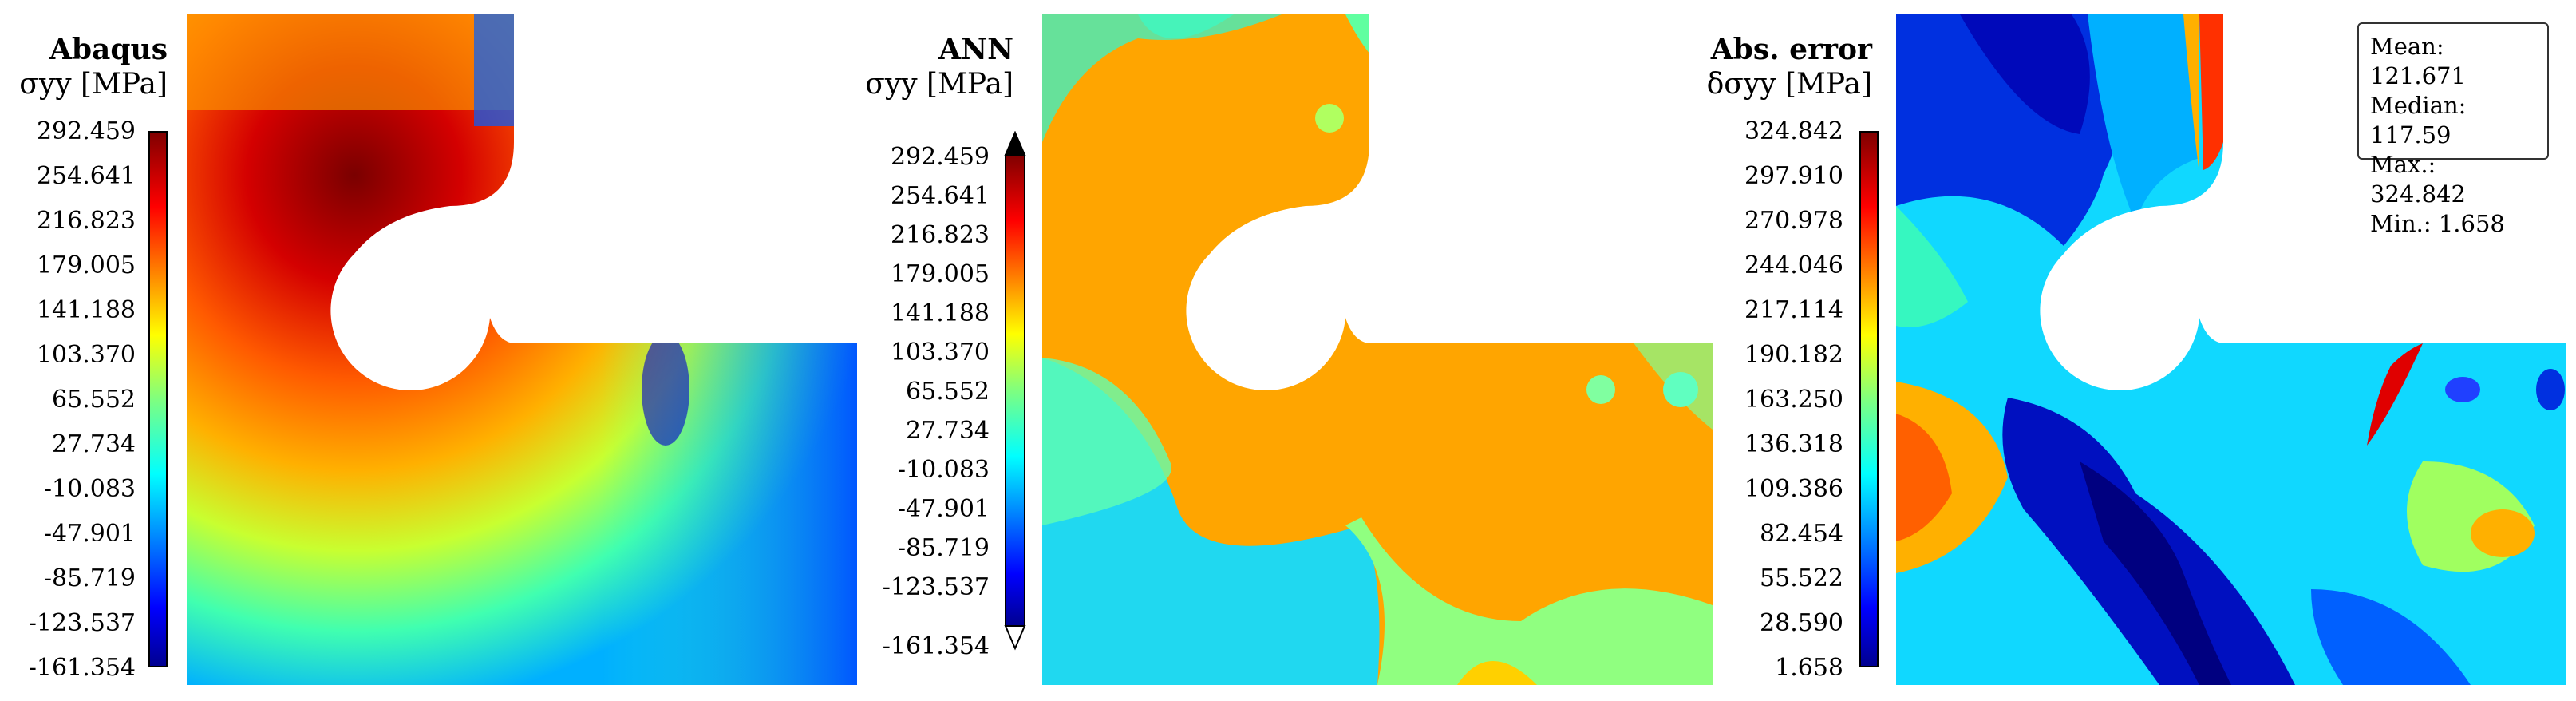 This screenshot has height=701, width=2576. What do you see at coordinates (1789, 85) in the screenshot?
I see `panel-quantity-label: δσyy [MPa]` at bounding box center [1789, 85].